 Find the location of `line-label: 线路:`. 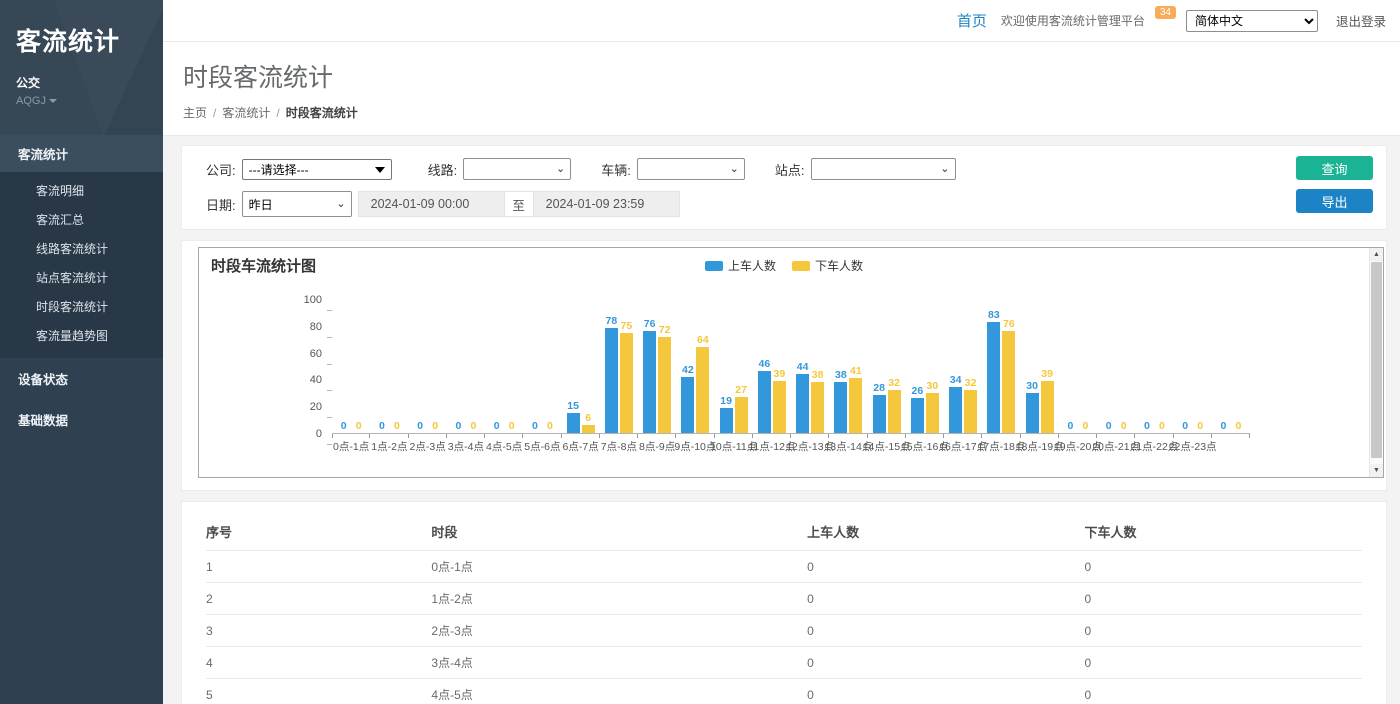

line-label: 线路: is located at coordinates (442, 170).